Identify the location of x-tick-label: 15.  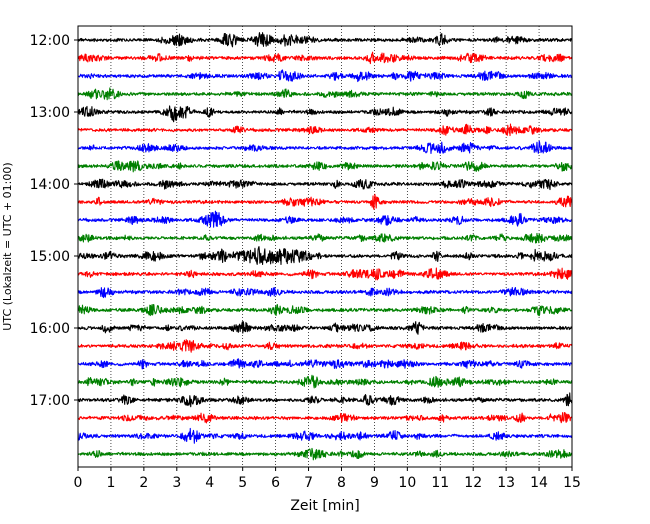
(572, 483).